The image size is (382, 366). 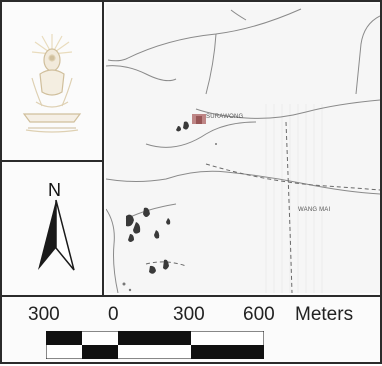 I want to click on scale-bar, so click(x=155, y=345).